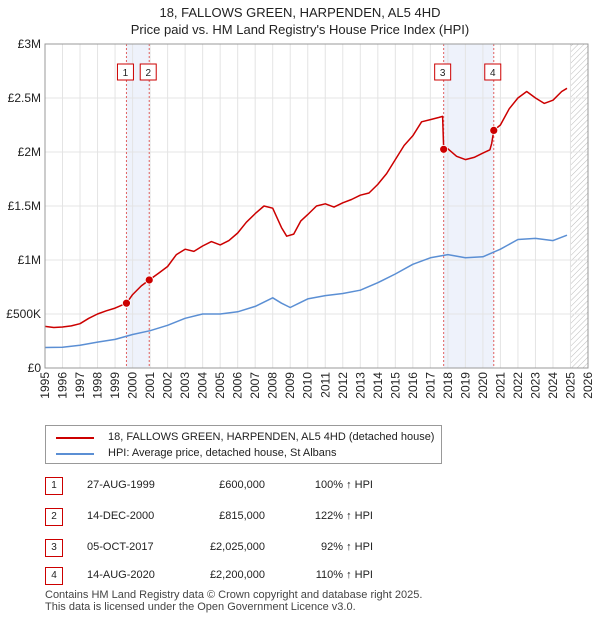  What do you see at coordinates (588, 385) in the screenshot?
I see `x-tick-label: 2026` at bounding box center [588, 385].